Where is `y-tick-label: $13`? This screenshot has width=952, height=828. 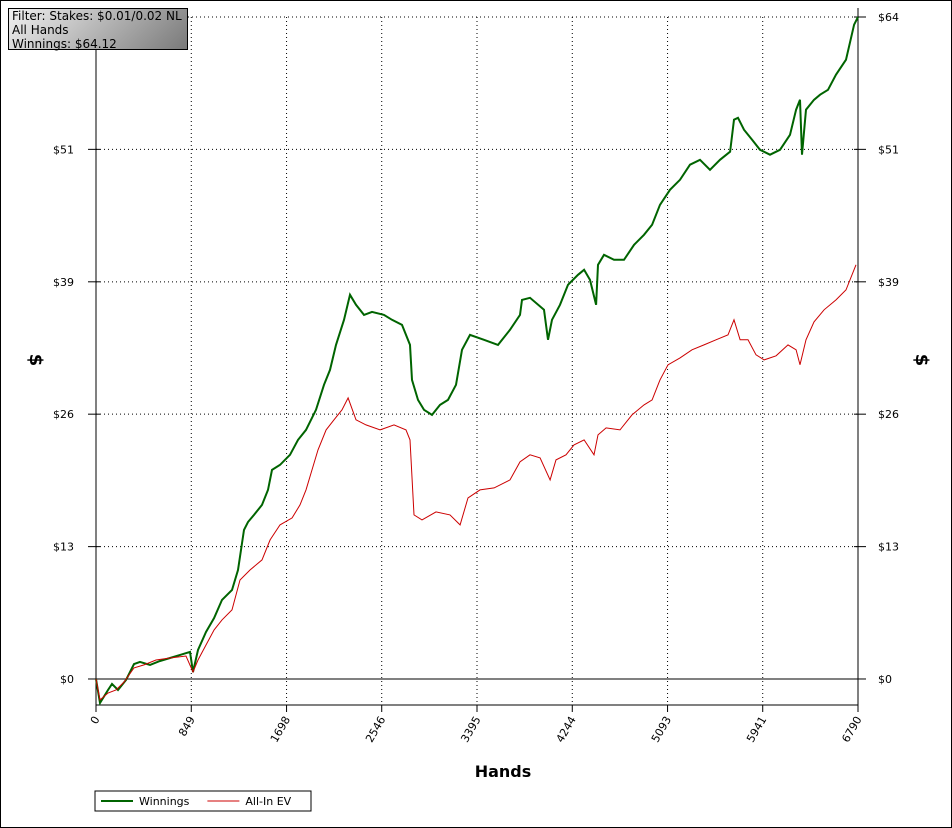
y-tick-label: $13 is located at coordinates (63, 547).